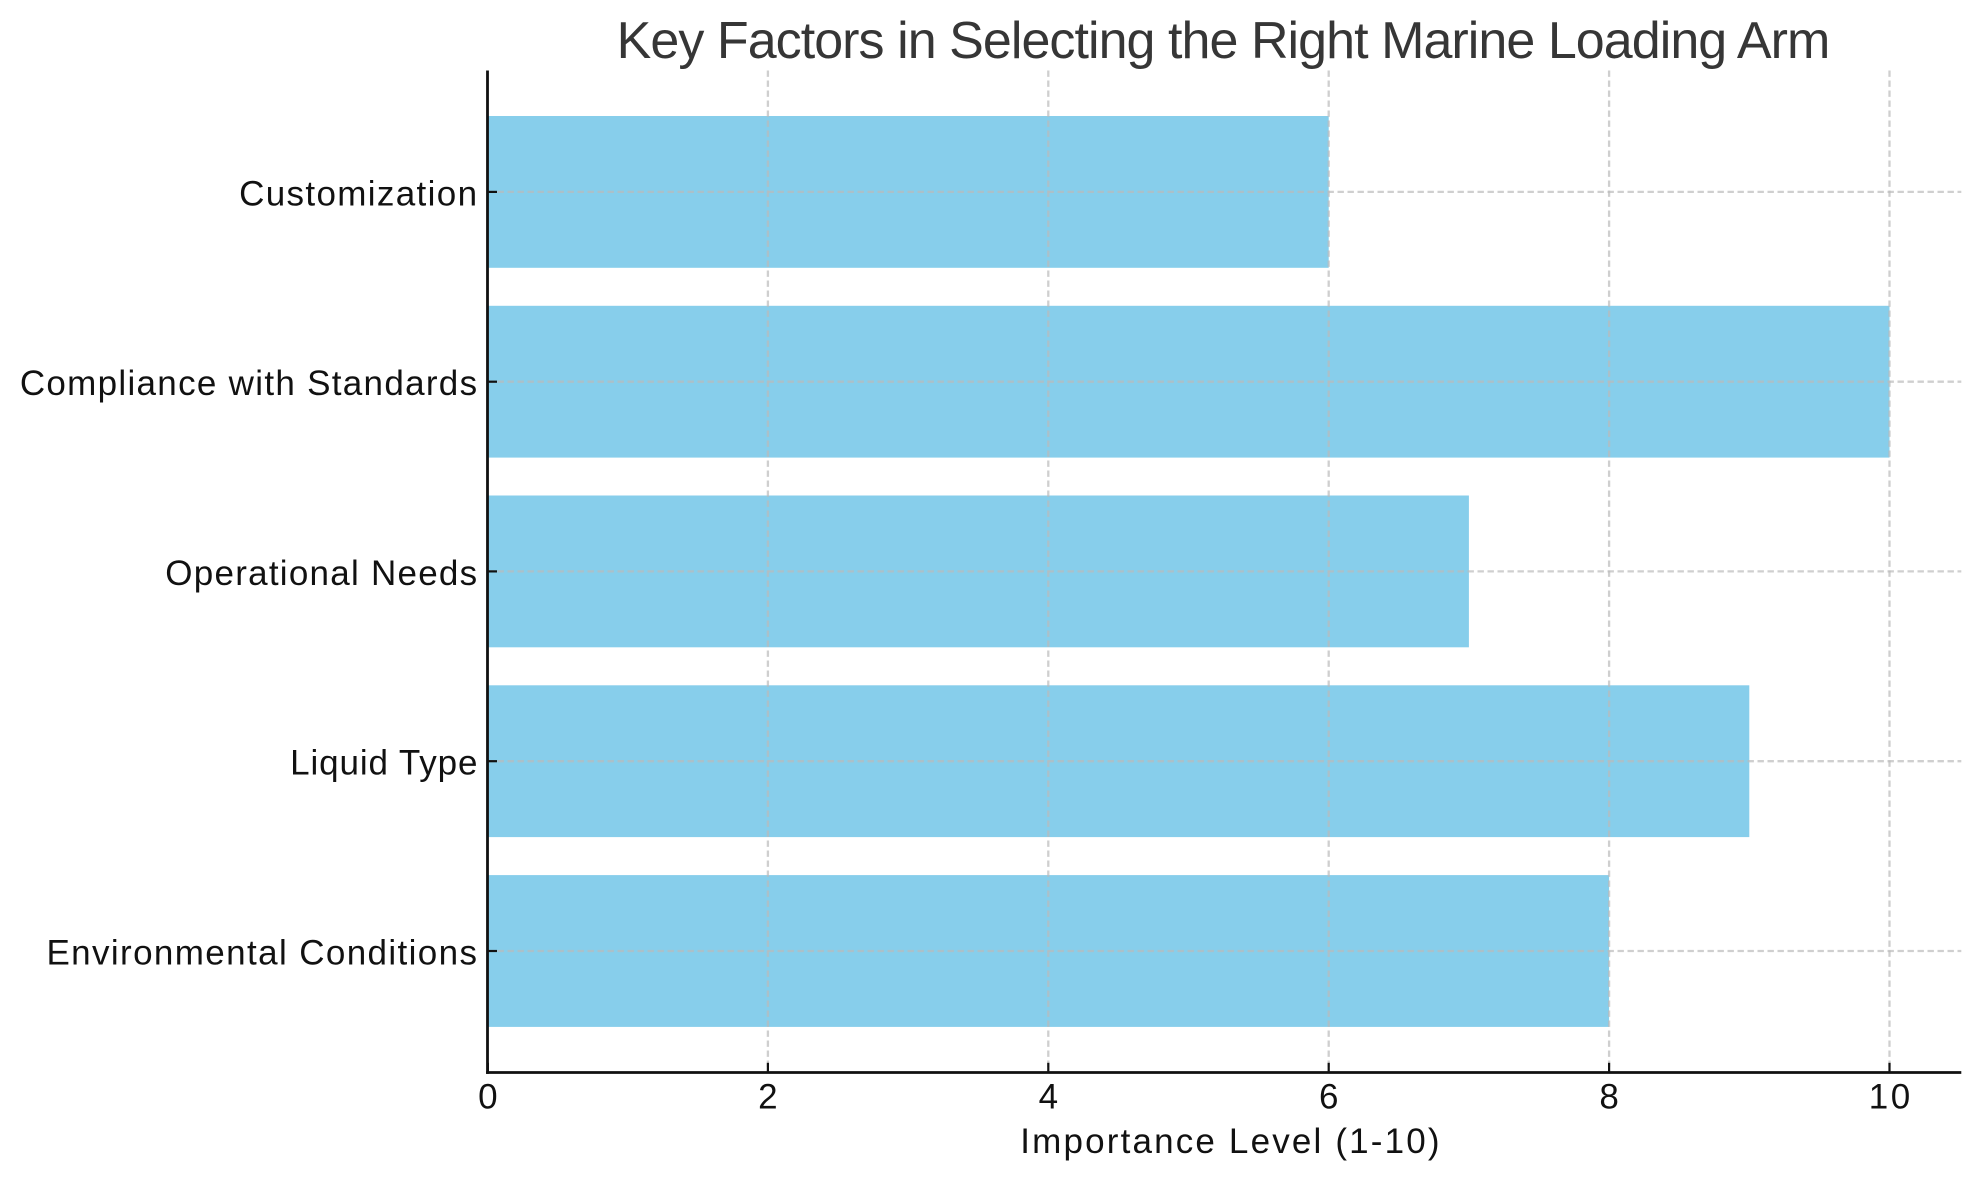  Describe the element at coordinates (384, 763) in the screenshot. I see `svg-text: Liquid Type` at that location.